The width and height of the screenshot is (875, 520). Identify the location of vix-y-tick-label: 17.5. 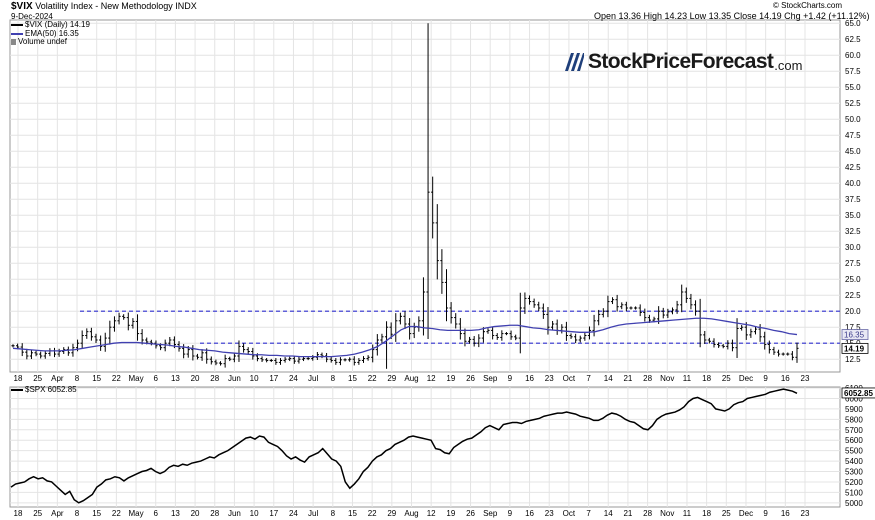
(853, 327).